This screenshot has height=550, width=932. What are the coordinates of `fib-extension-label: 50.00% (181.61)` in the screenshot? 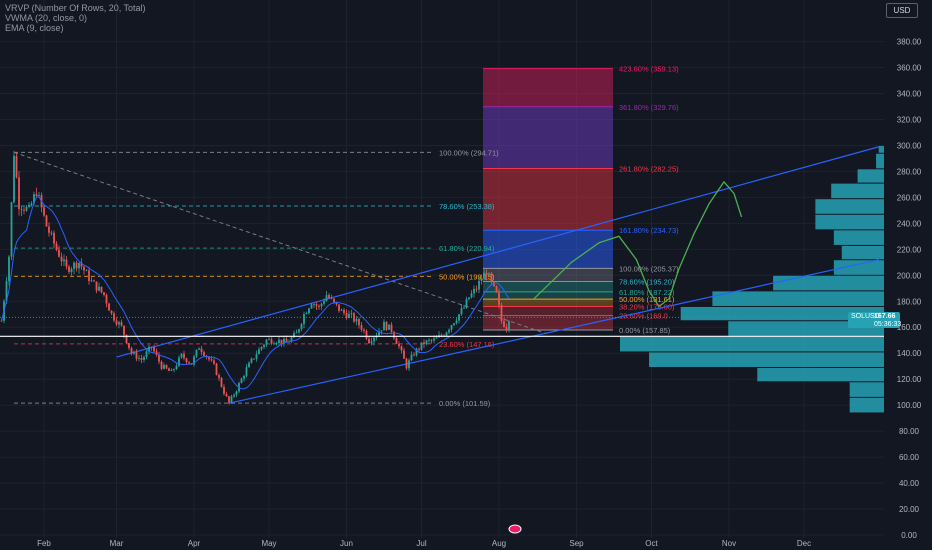 It's located at (647, 299).